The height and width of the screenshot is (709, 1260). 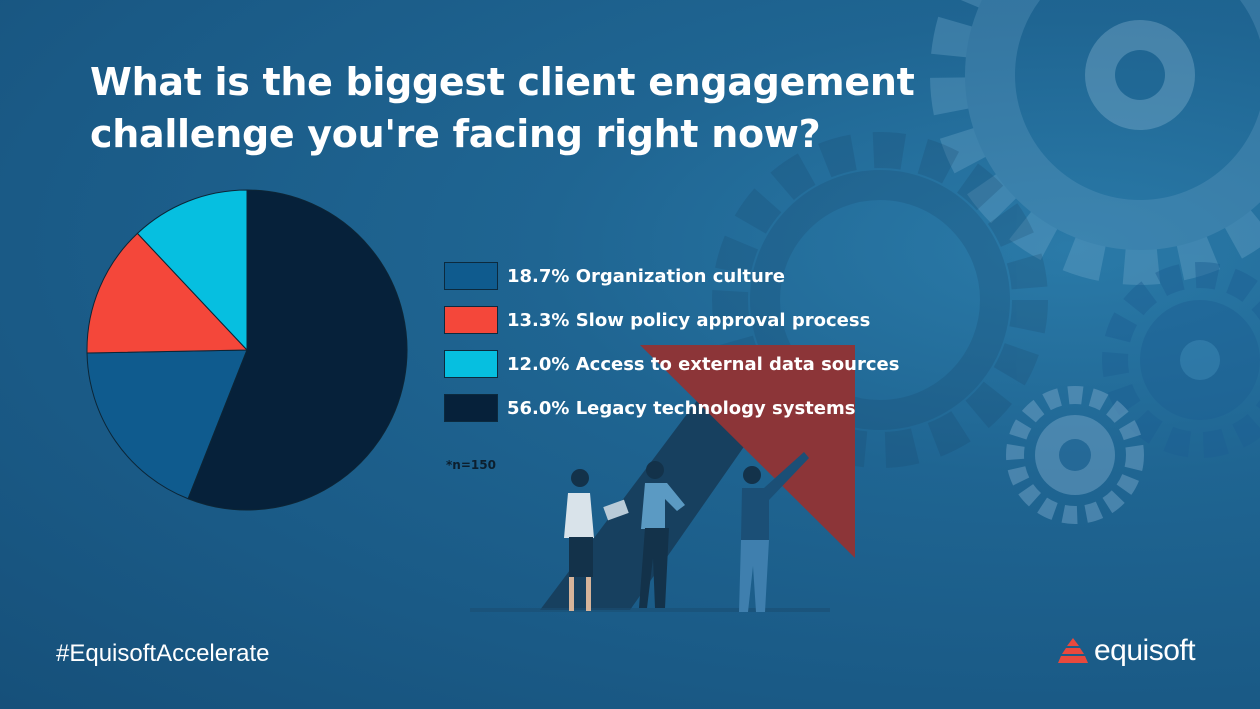 I want to click on gear-right-icon, so click(x=1181, y=360).